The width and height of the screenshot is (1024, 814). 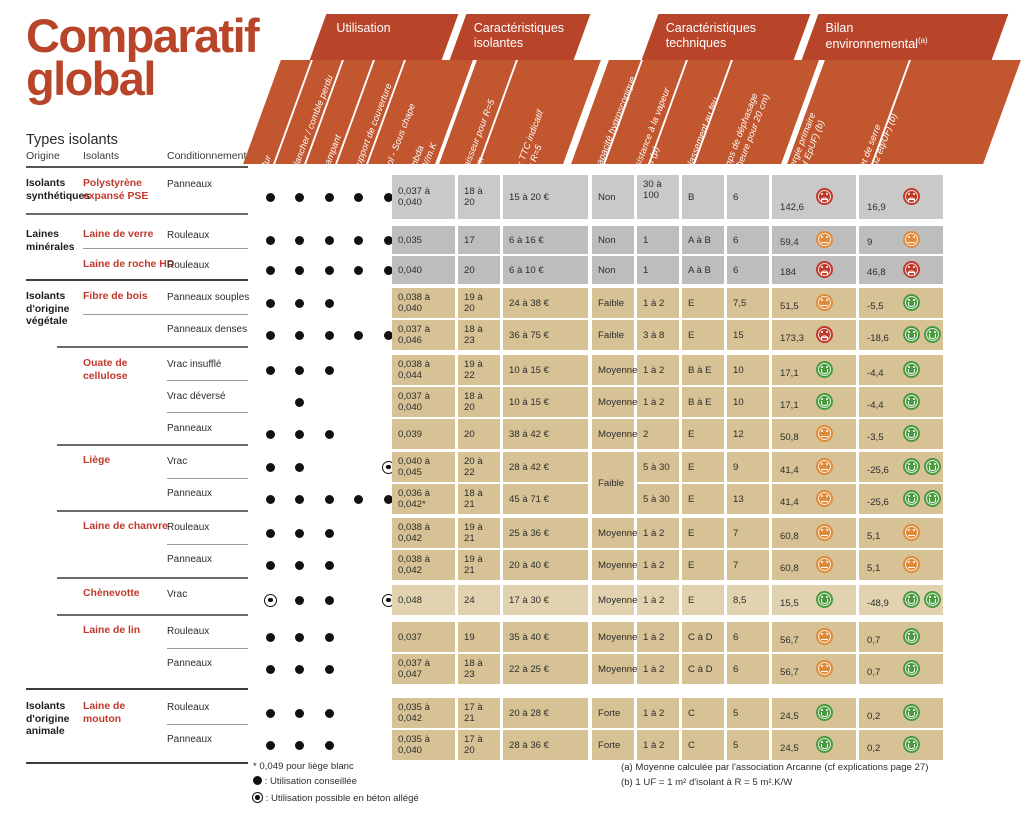 I want to click on section-origin-label: Isolants d'origine animale, so click(x=48, y=719).